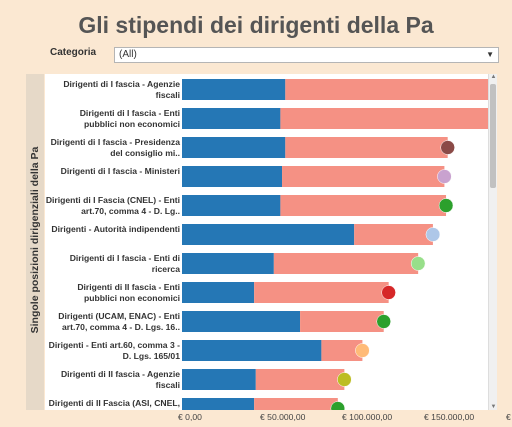  Describe the element at coordinates (120, 170) in the screenshot. I see `row-label: Dirigenti di I fascia - Ministeri` at that location.